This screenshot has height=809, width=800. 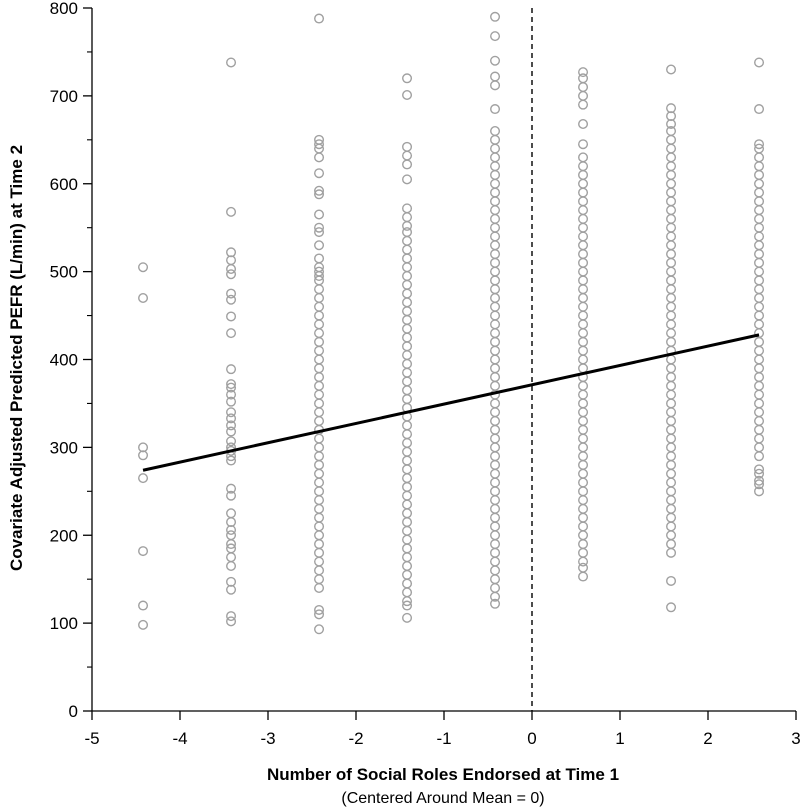 I want to click on trend-line, so click(x=451, y=402).